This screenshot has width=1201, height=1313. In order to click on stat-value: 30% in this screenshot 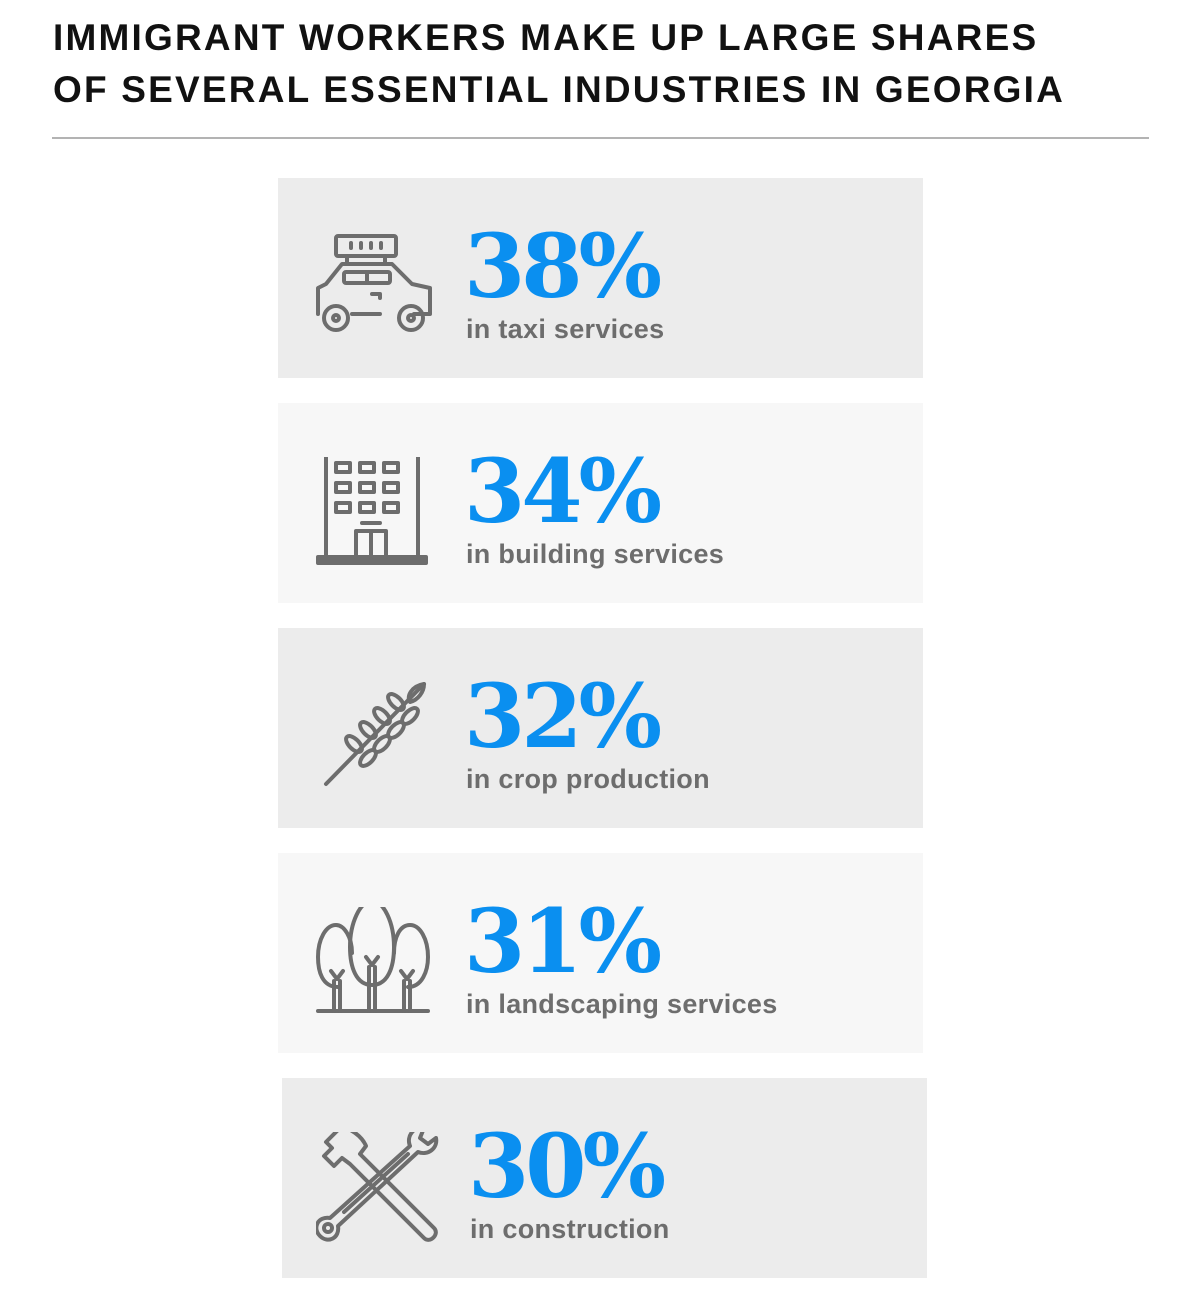, I will do `click(567, 1166)`.